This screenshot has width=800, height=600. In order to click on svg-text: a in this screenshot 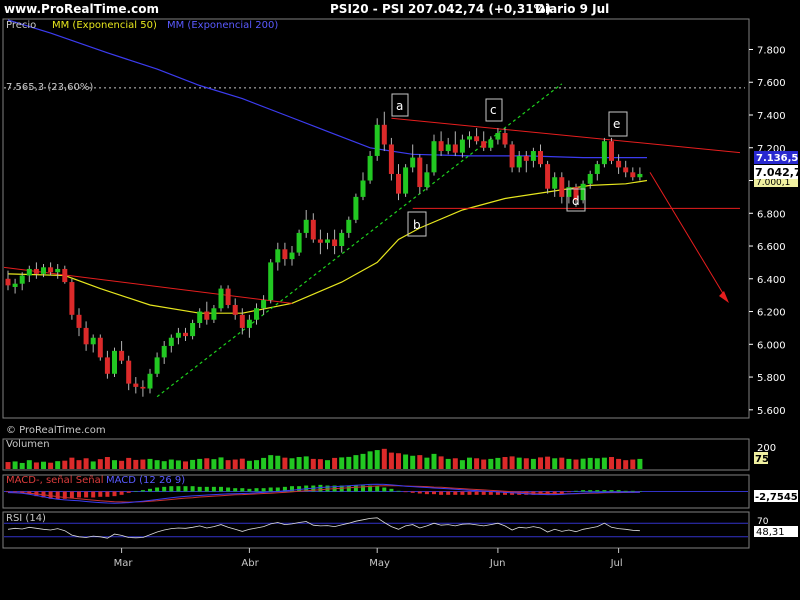, I will do `click(399, 106)`.